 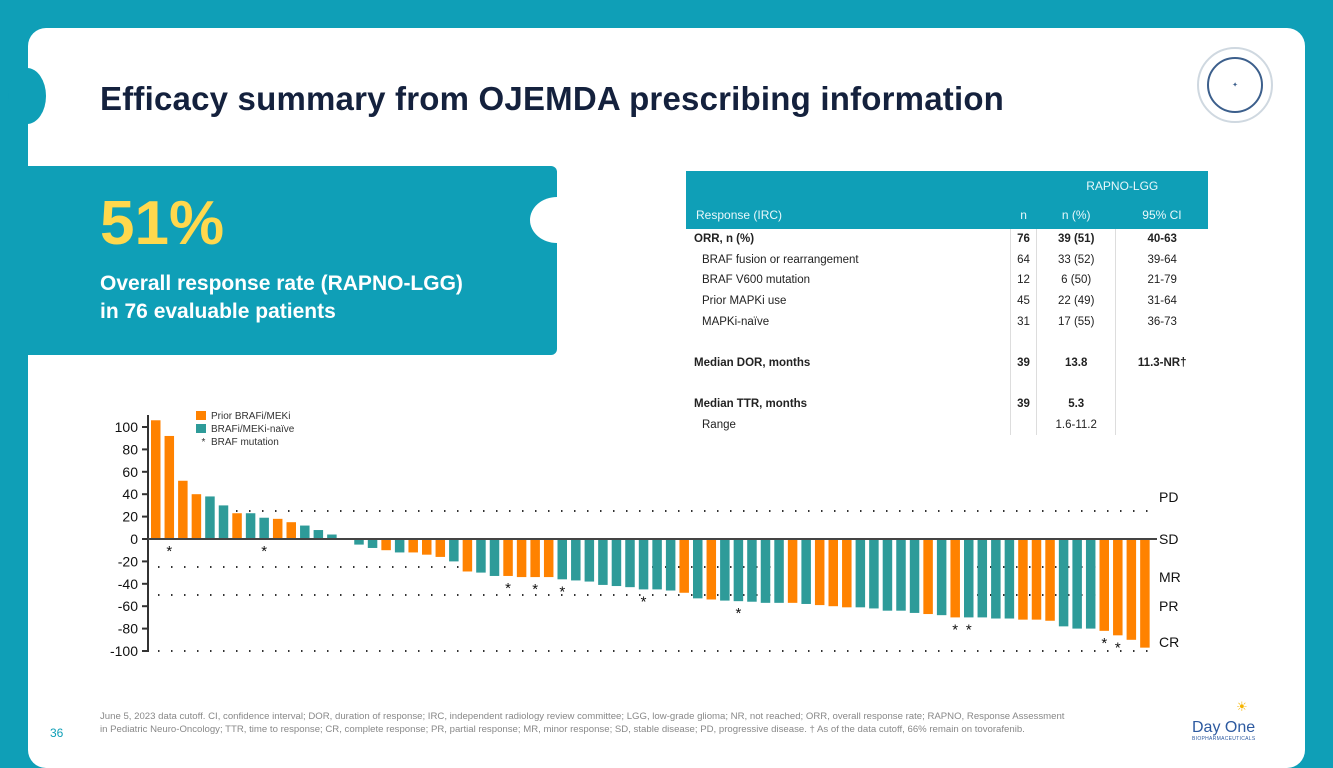 I want to click on cell-label: BRAF fusion or rearrangement, so click(x=780, y=259).